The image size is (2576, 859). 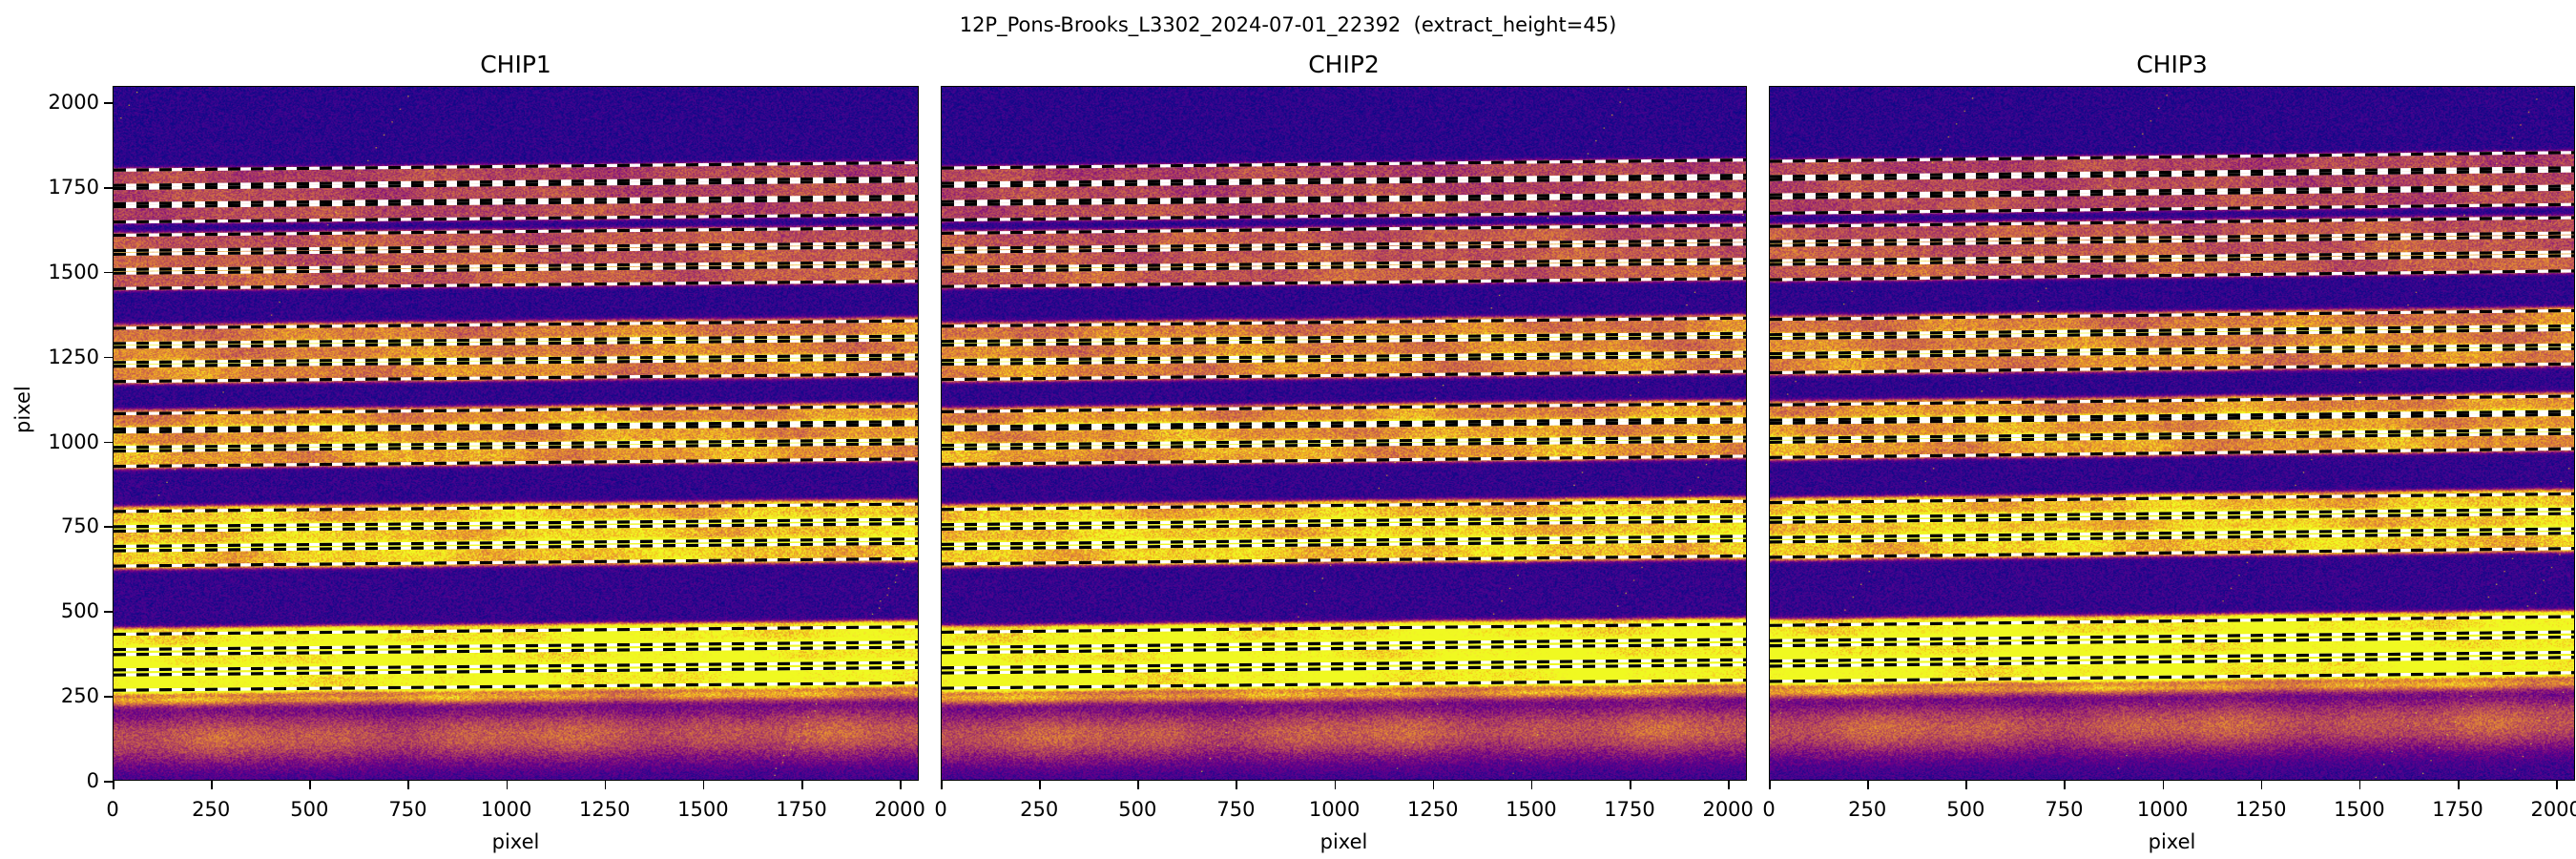 I want to click on y-tick-label: 1750, so click(x=73, y=187).